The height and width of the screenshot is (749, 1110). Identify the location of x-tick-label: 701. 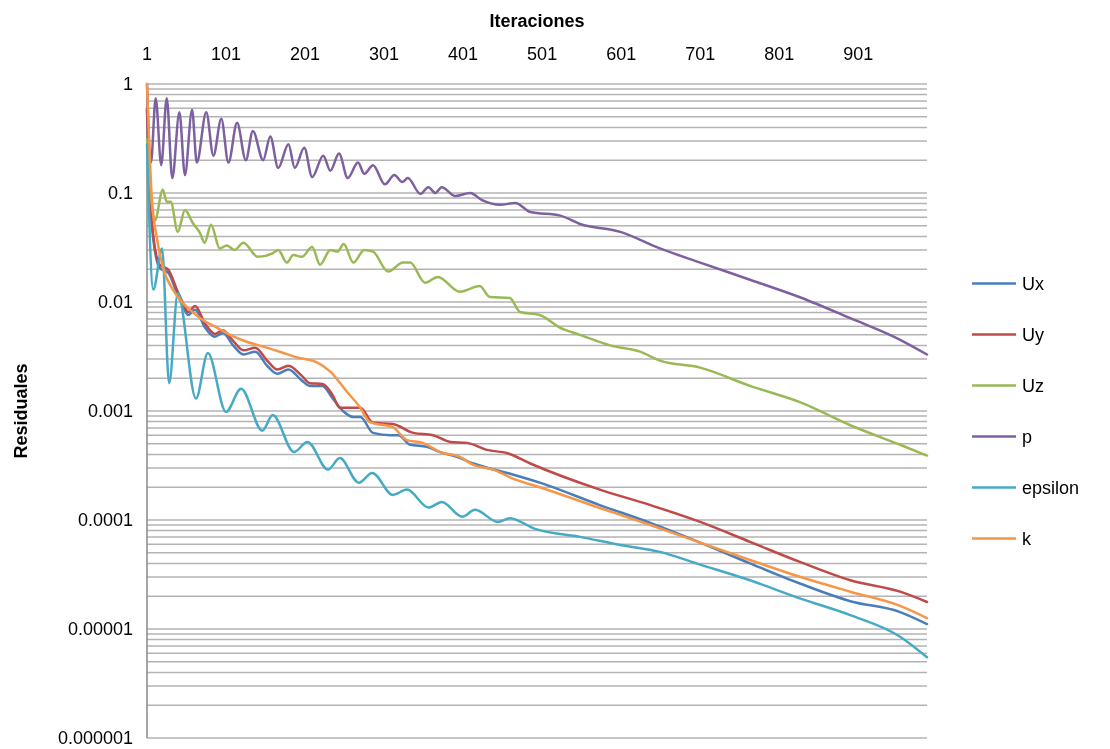
(700, 54).